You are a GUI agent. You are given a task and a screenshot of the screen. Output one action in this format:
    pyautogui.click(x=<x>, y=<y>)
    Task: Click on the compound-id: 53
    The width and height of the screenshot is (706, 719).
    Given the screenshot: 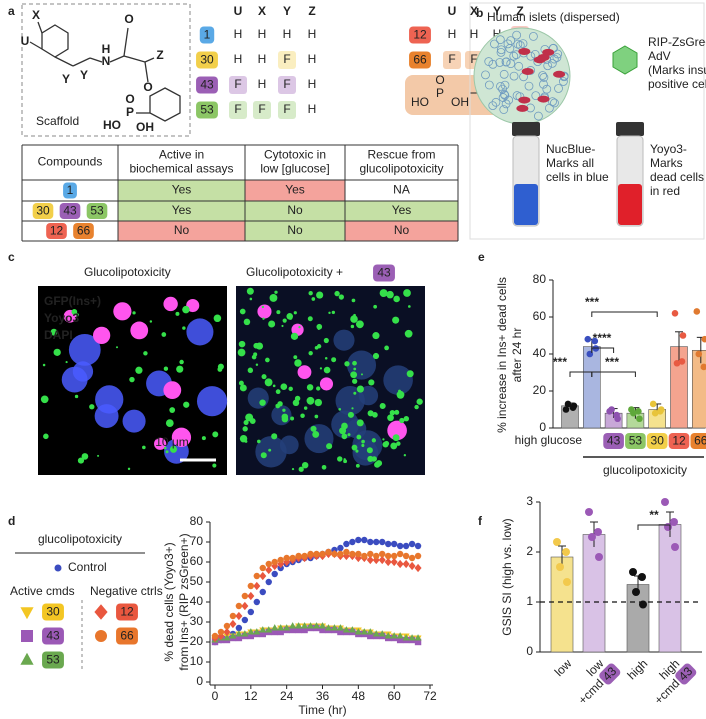 What is the action you would take?
    pyautogui.click(x=207, y=110)
    